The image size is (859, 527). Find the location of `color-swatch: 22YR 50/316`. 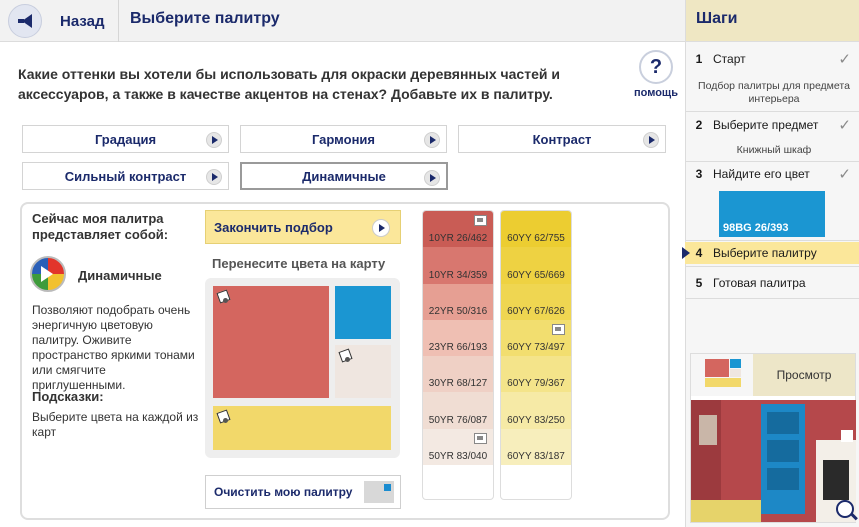

color-swatch: 22YR 50/316 is located at coordinates (458, 301).